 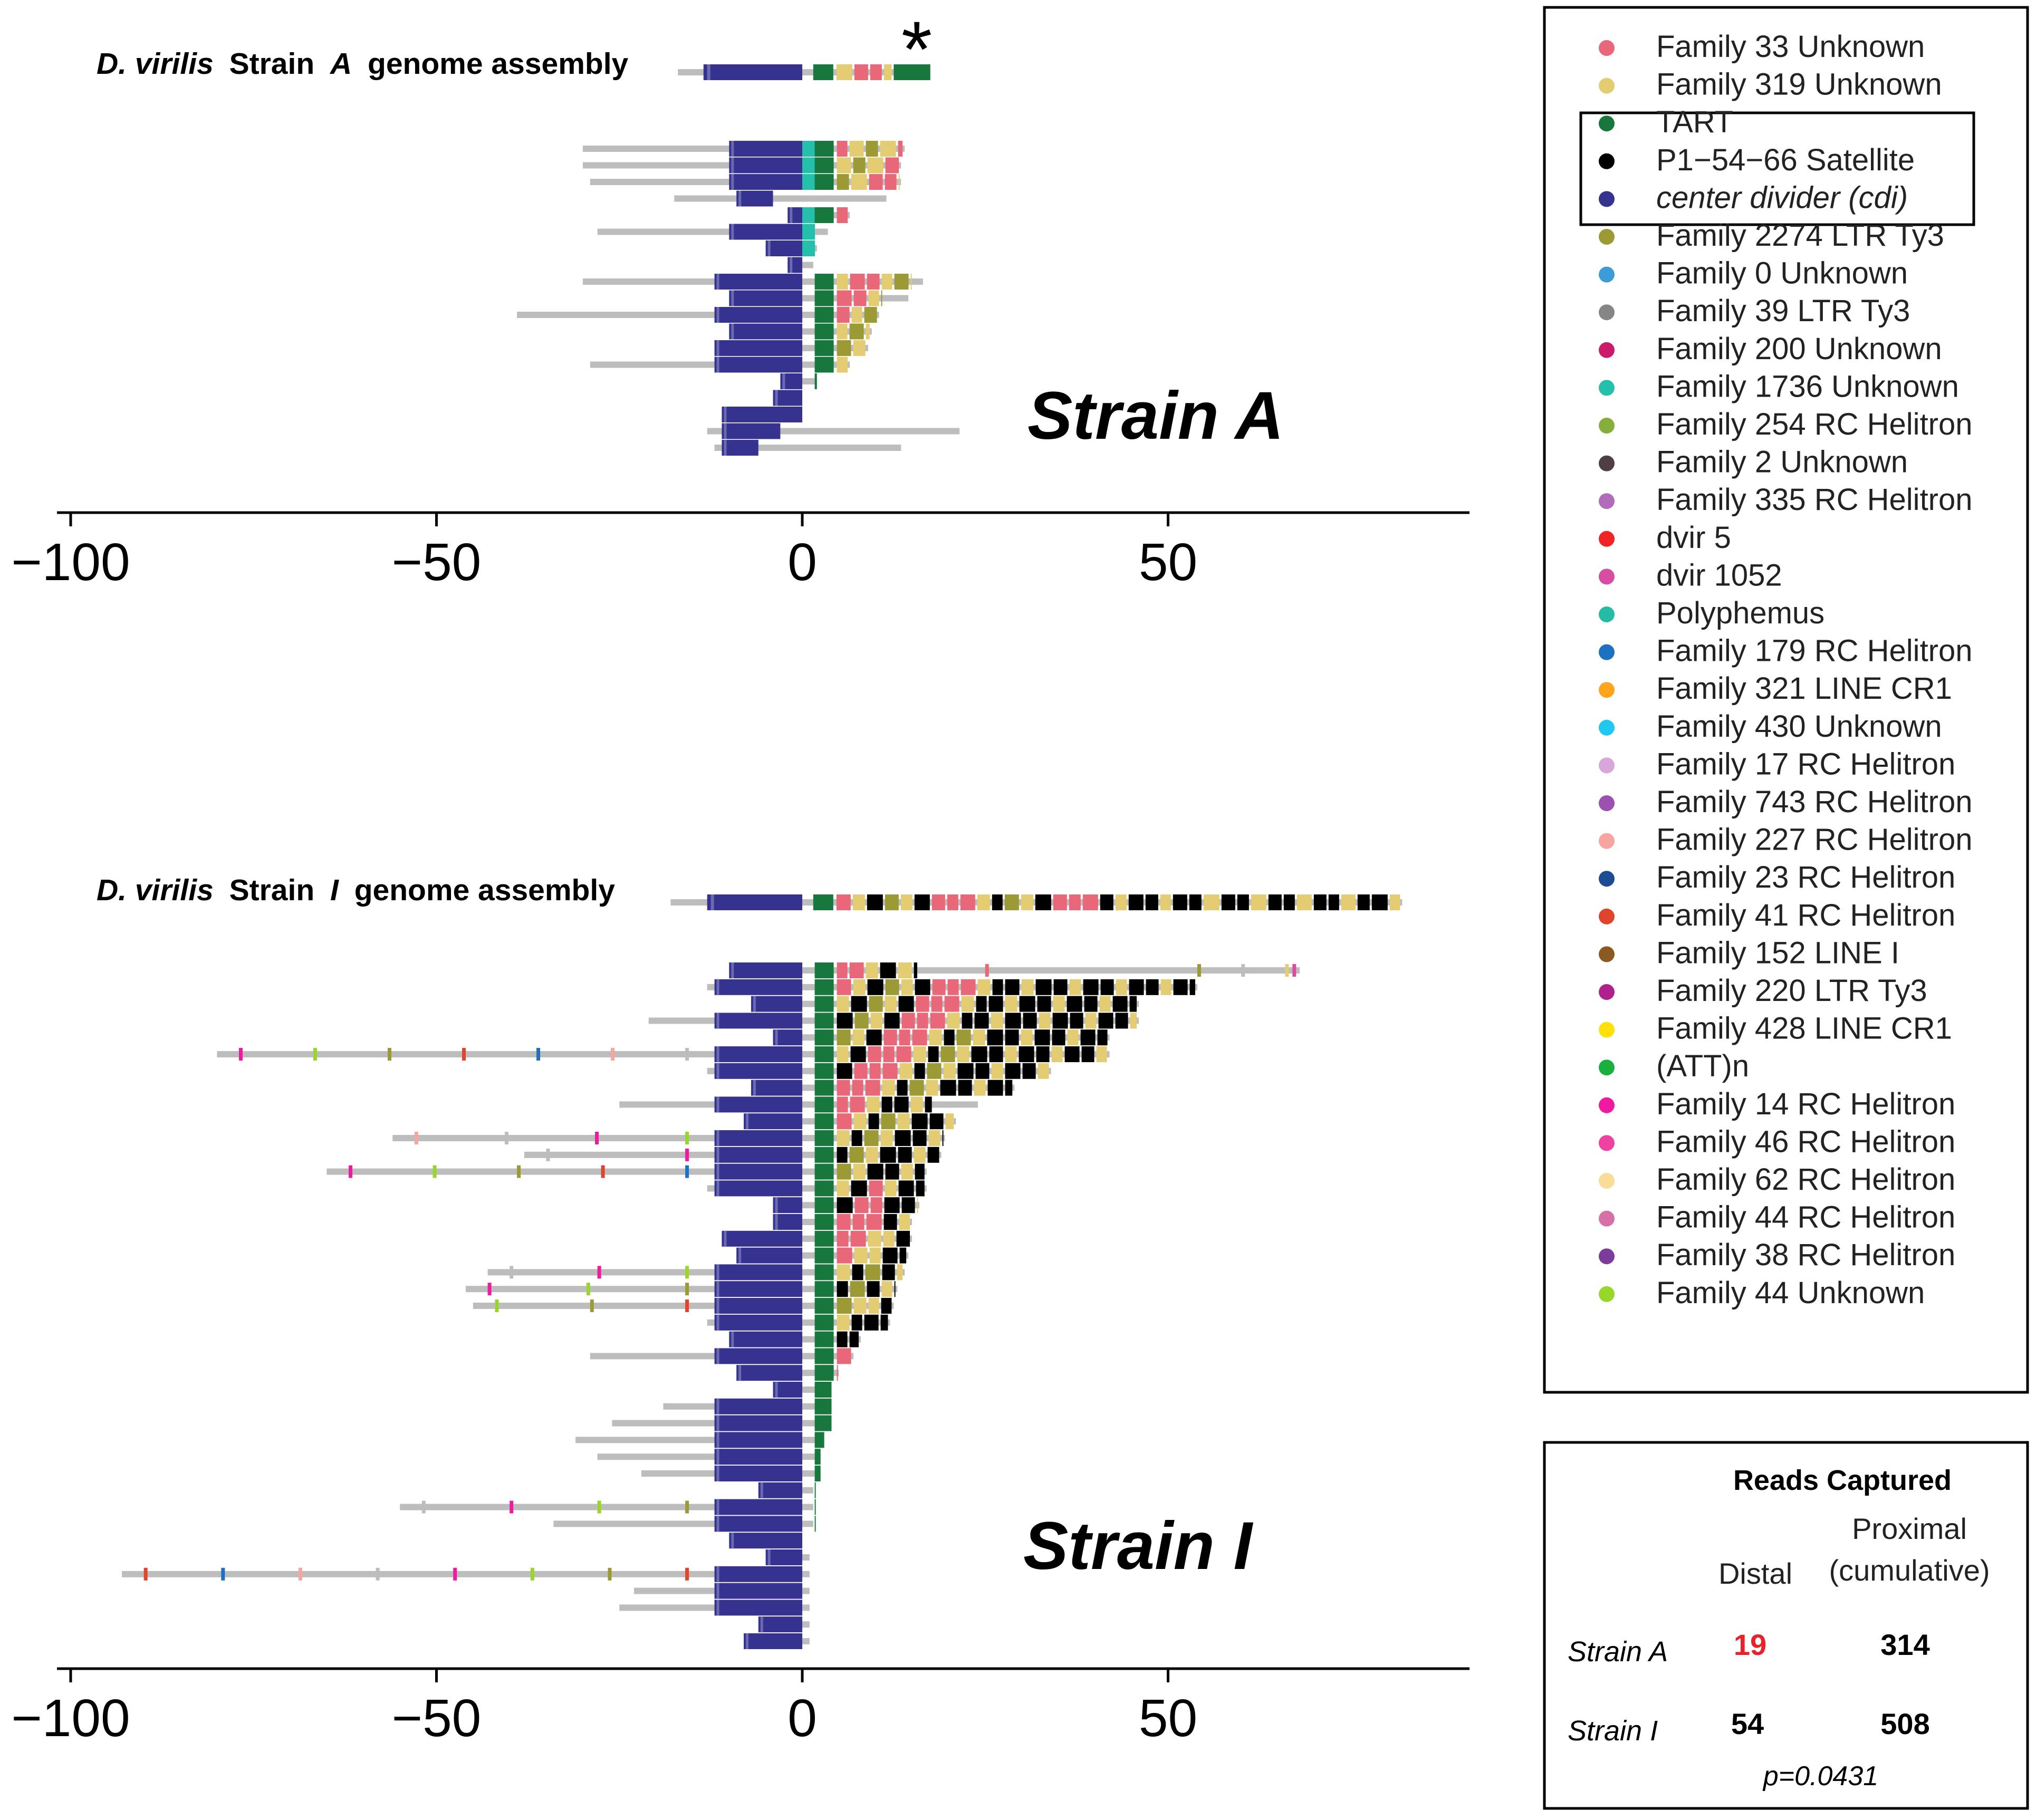 I want to click on strain-i-read-17-cdi-block, so click(x=769, y=1256).